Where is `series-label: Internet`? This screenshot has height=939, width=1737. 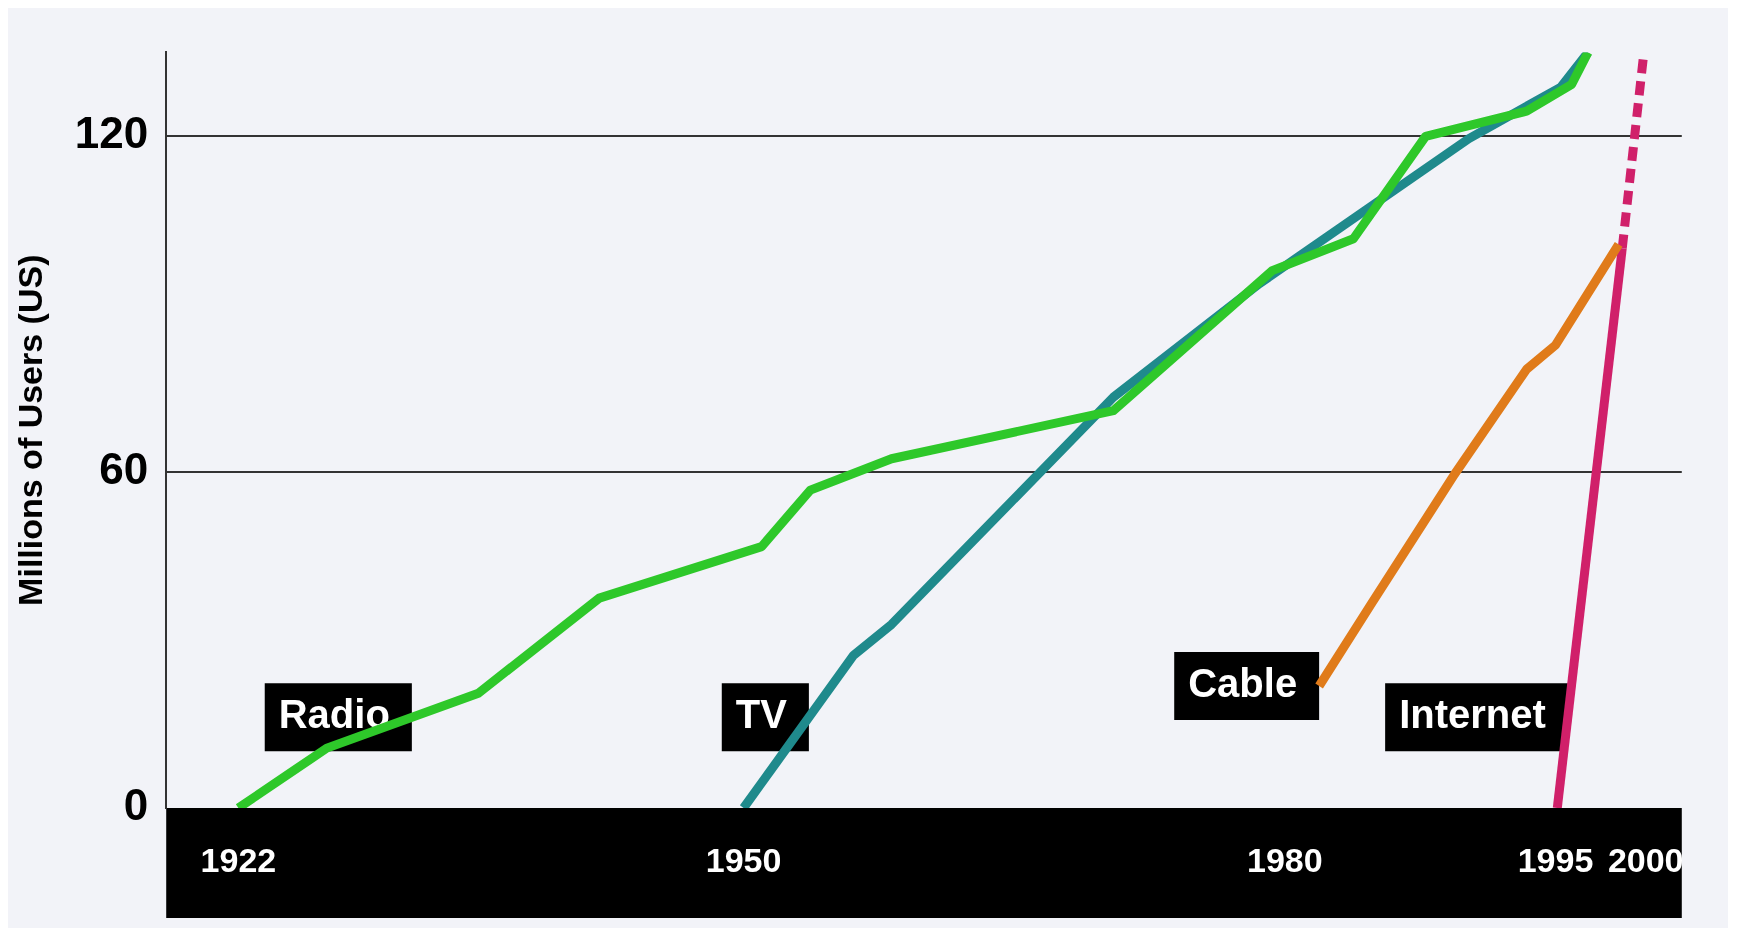
series-label: Internet is located at coordinates (1472, 714).